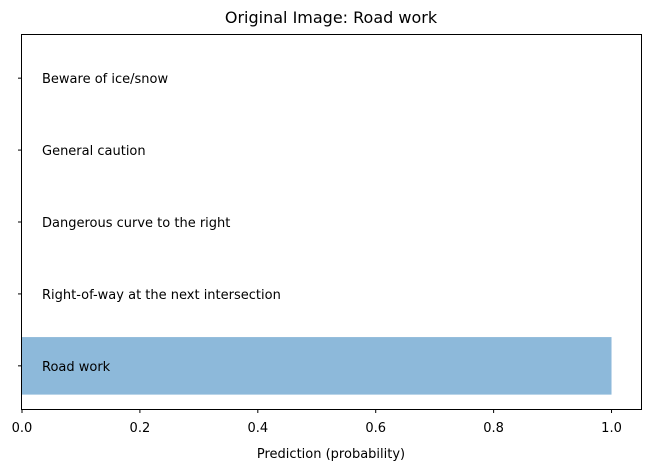 The image size is (654, 470). Describe the element at coordinates (375, 428) in the screenshot. I see `x-tick-label-3: 0.6` at that location.